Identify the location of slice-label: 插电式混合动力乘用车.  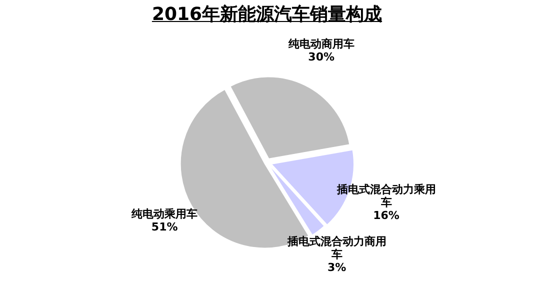
(386, 195).